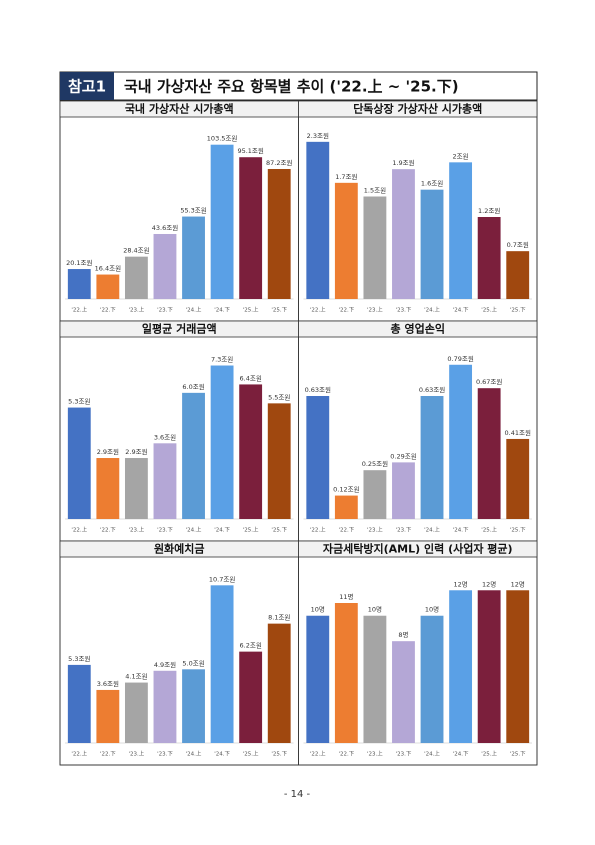 This screenshot has height=845, width=595. Describe the element at coordinates (165, 664) in the screenshot. I see `data-label: 4.9조원` at that location.